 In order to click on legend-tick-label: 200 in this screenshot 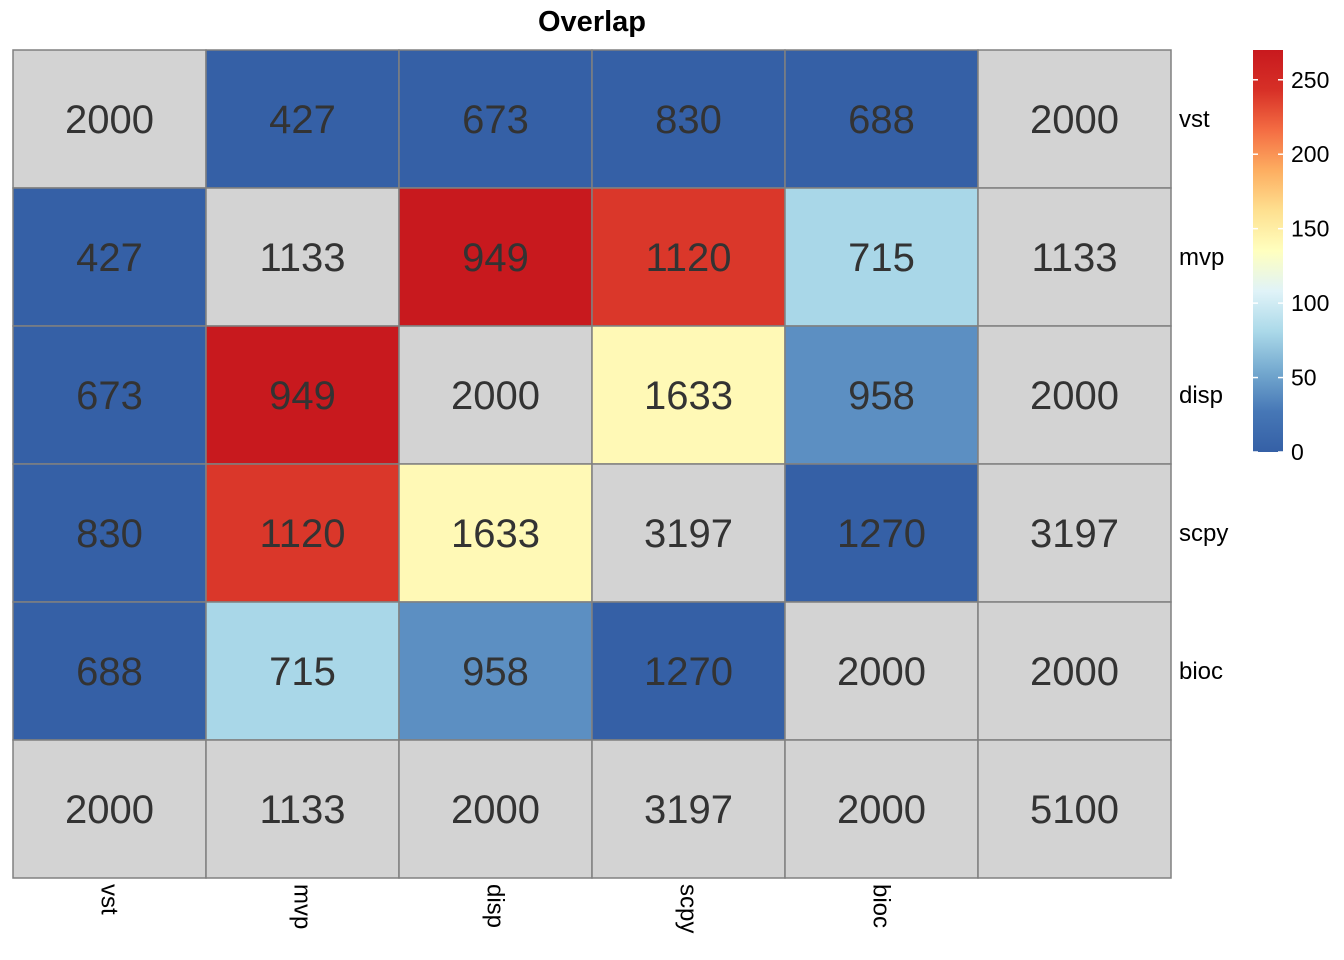, I will do `click(1310, 154)`.